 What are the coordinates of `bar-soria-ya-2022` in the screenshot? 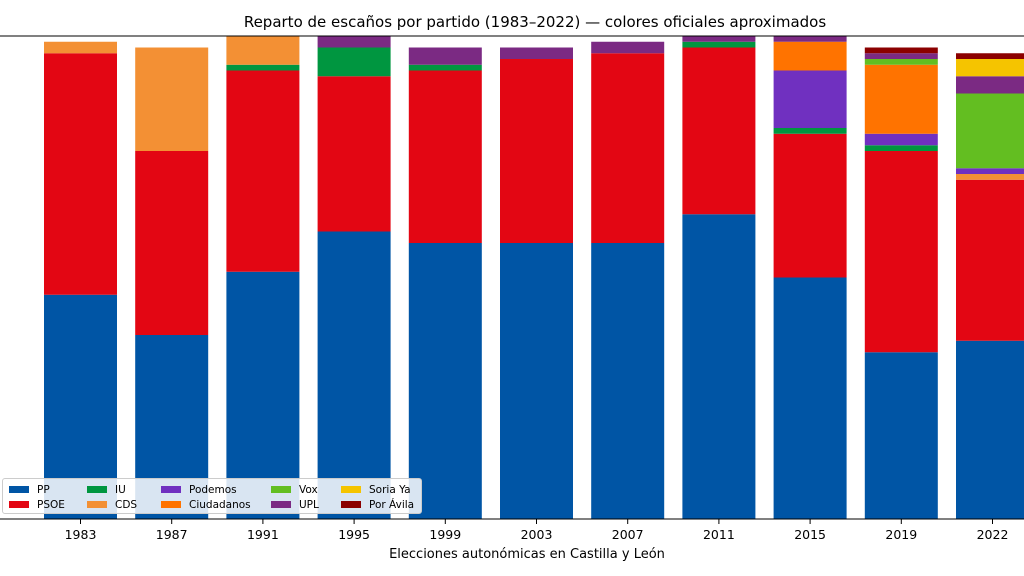 It's located at (990, 68).